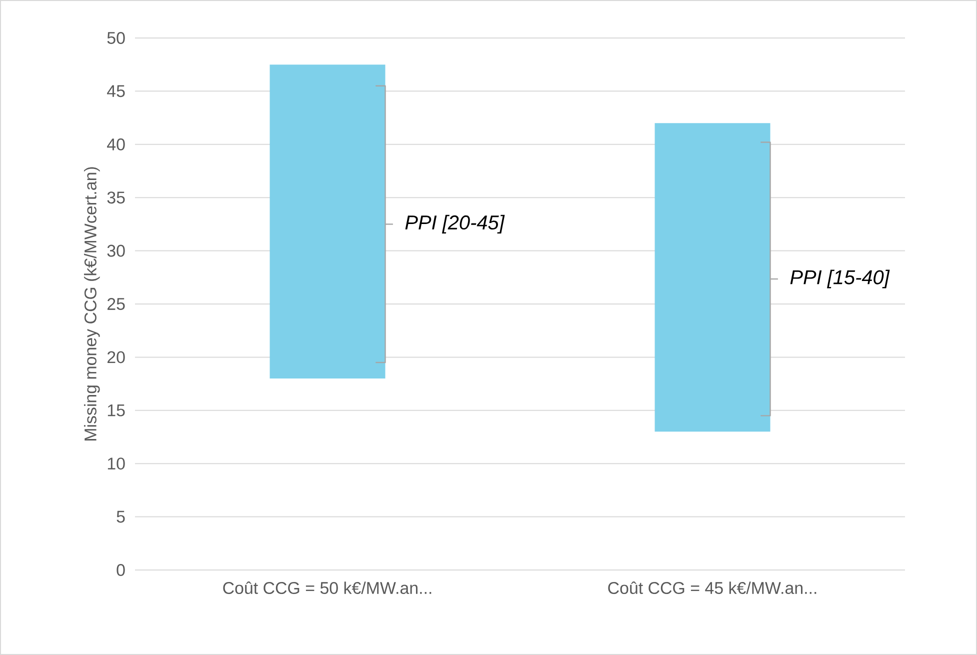 This screenshot has height=655, width=977. I want to click on y-tick-label: 10, so click(116, 464).